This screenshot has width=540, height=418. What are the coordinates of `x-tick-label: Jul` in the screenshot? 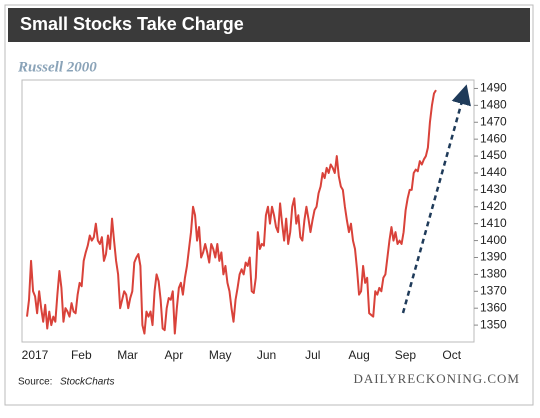 It's located at (312, 355).